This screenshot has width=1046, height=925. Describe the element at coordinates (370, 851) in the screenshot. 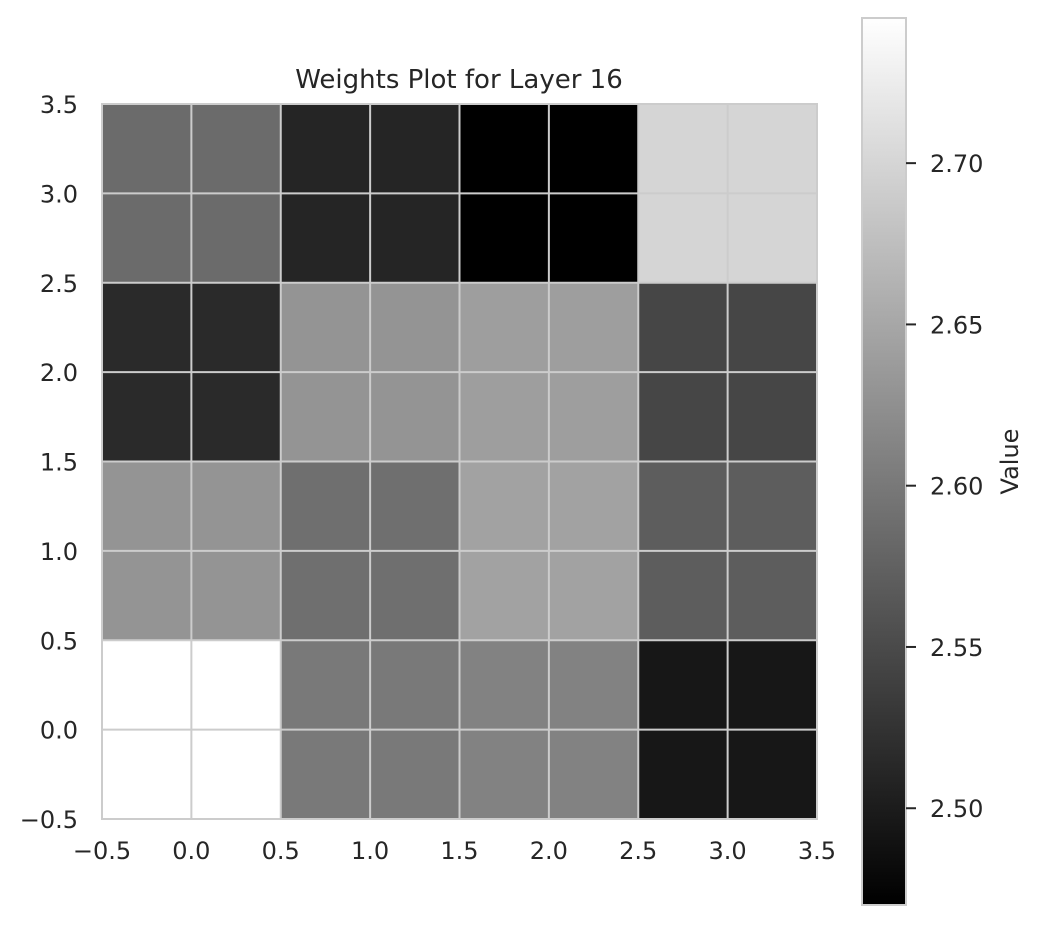

I see `x-tick-label: 1.0` at that location.